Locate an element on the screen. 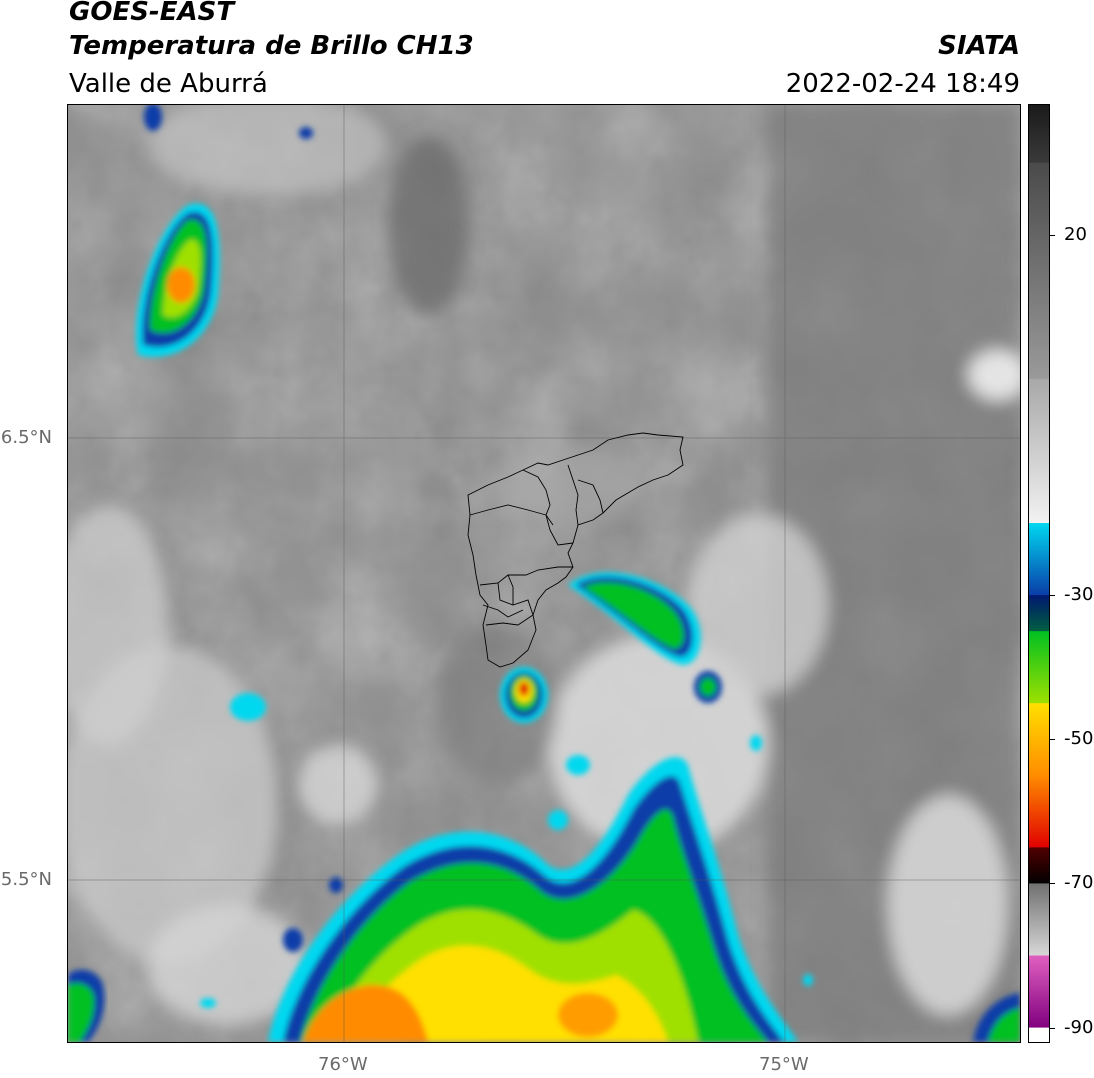 The image size is (1094, 1078). satellite-title: GOES-EAST is located at coordinates (152, 13).